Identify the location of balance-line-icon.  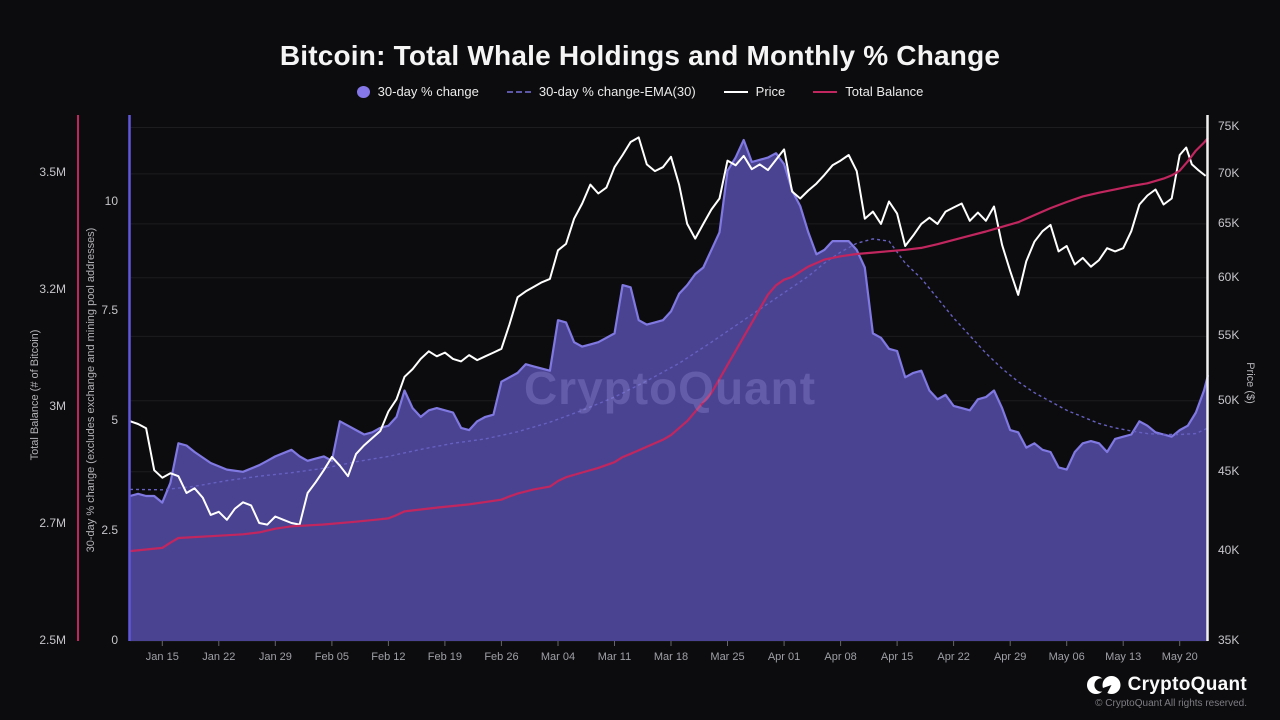
(825, 91).